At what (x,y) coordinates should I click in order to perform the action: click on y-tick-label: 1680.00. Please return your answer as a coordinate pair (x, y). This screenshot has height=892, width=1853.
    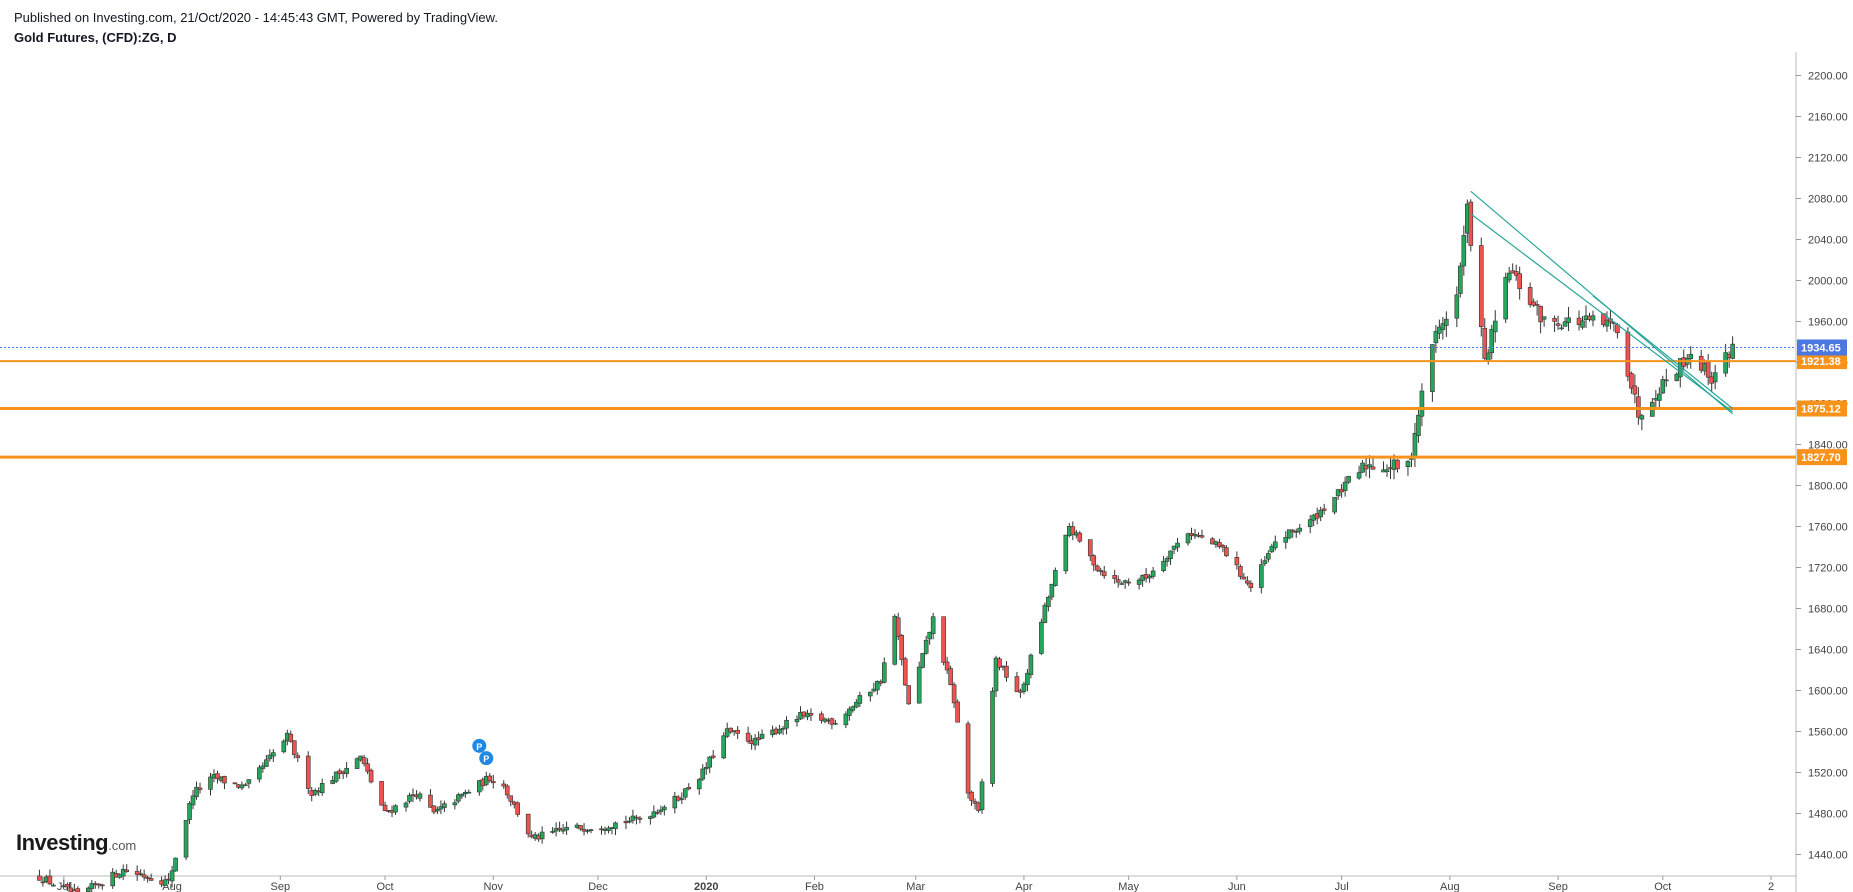
    Looking at the image, I should click on (1828, 610).